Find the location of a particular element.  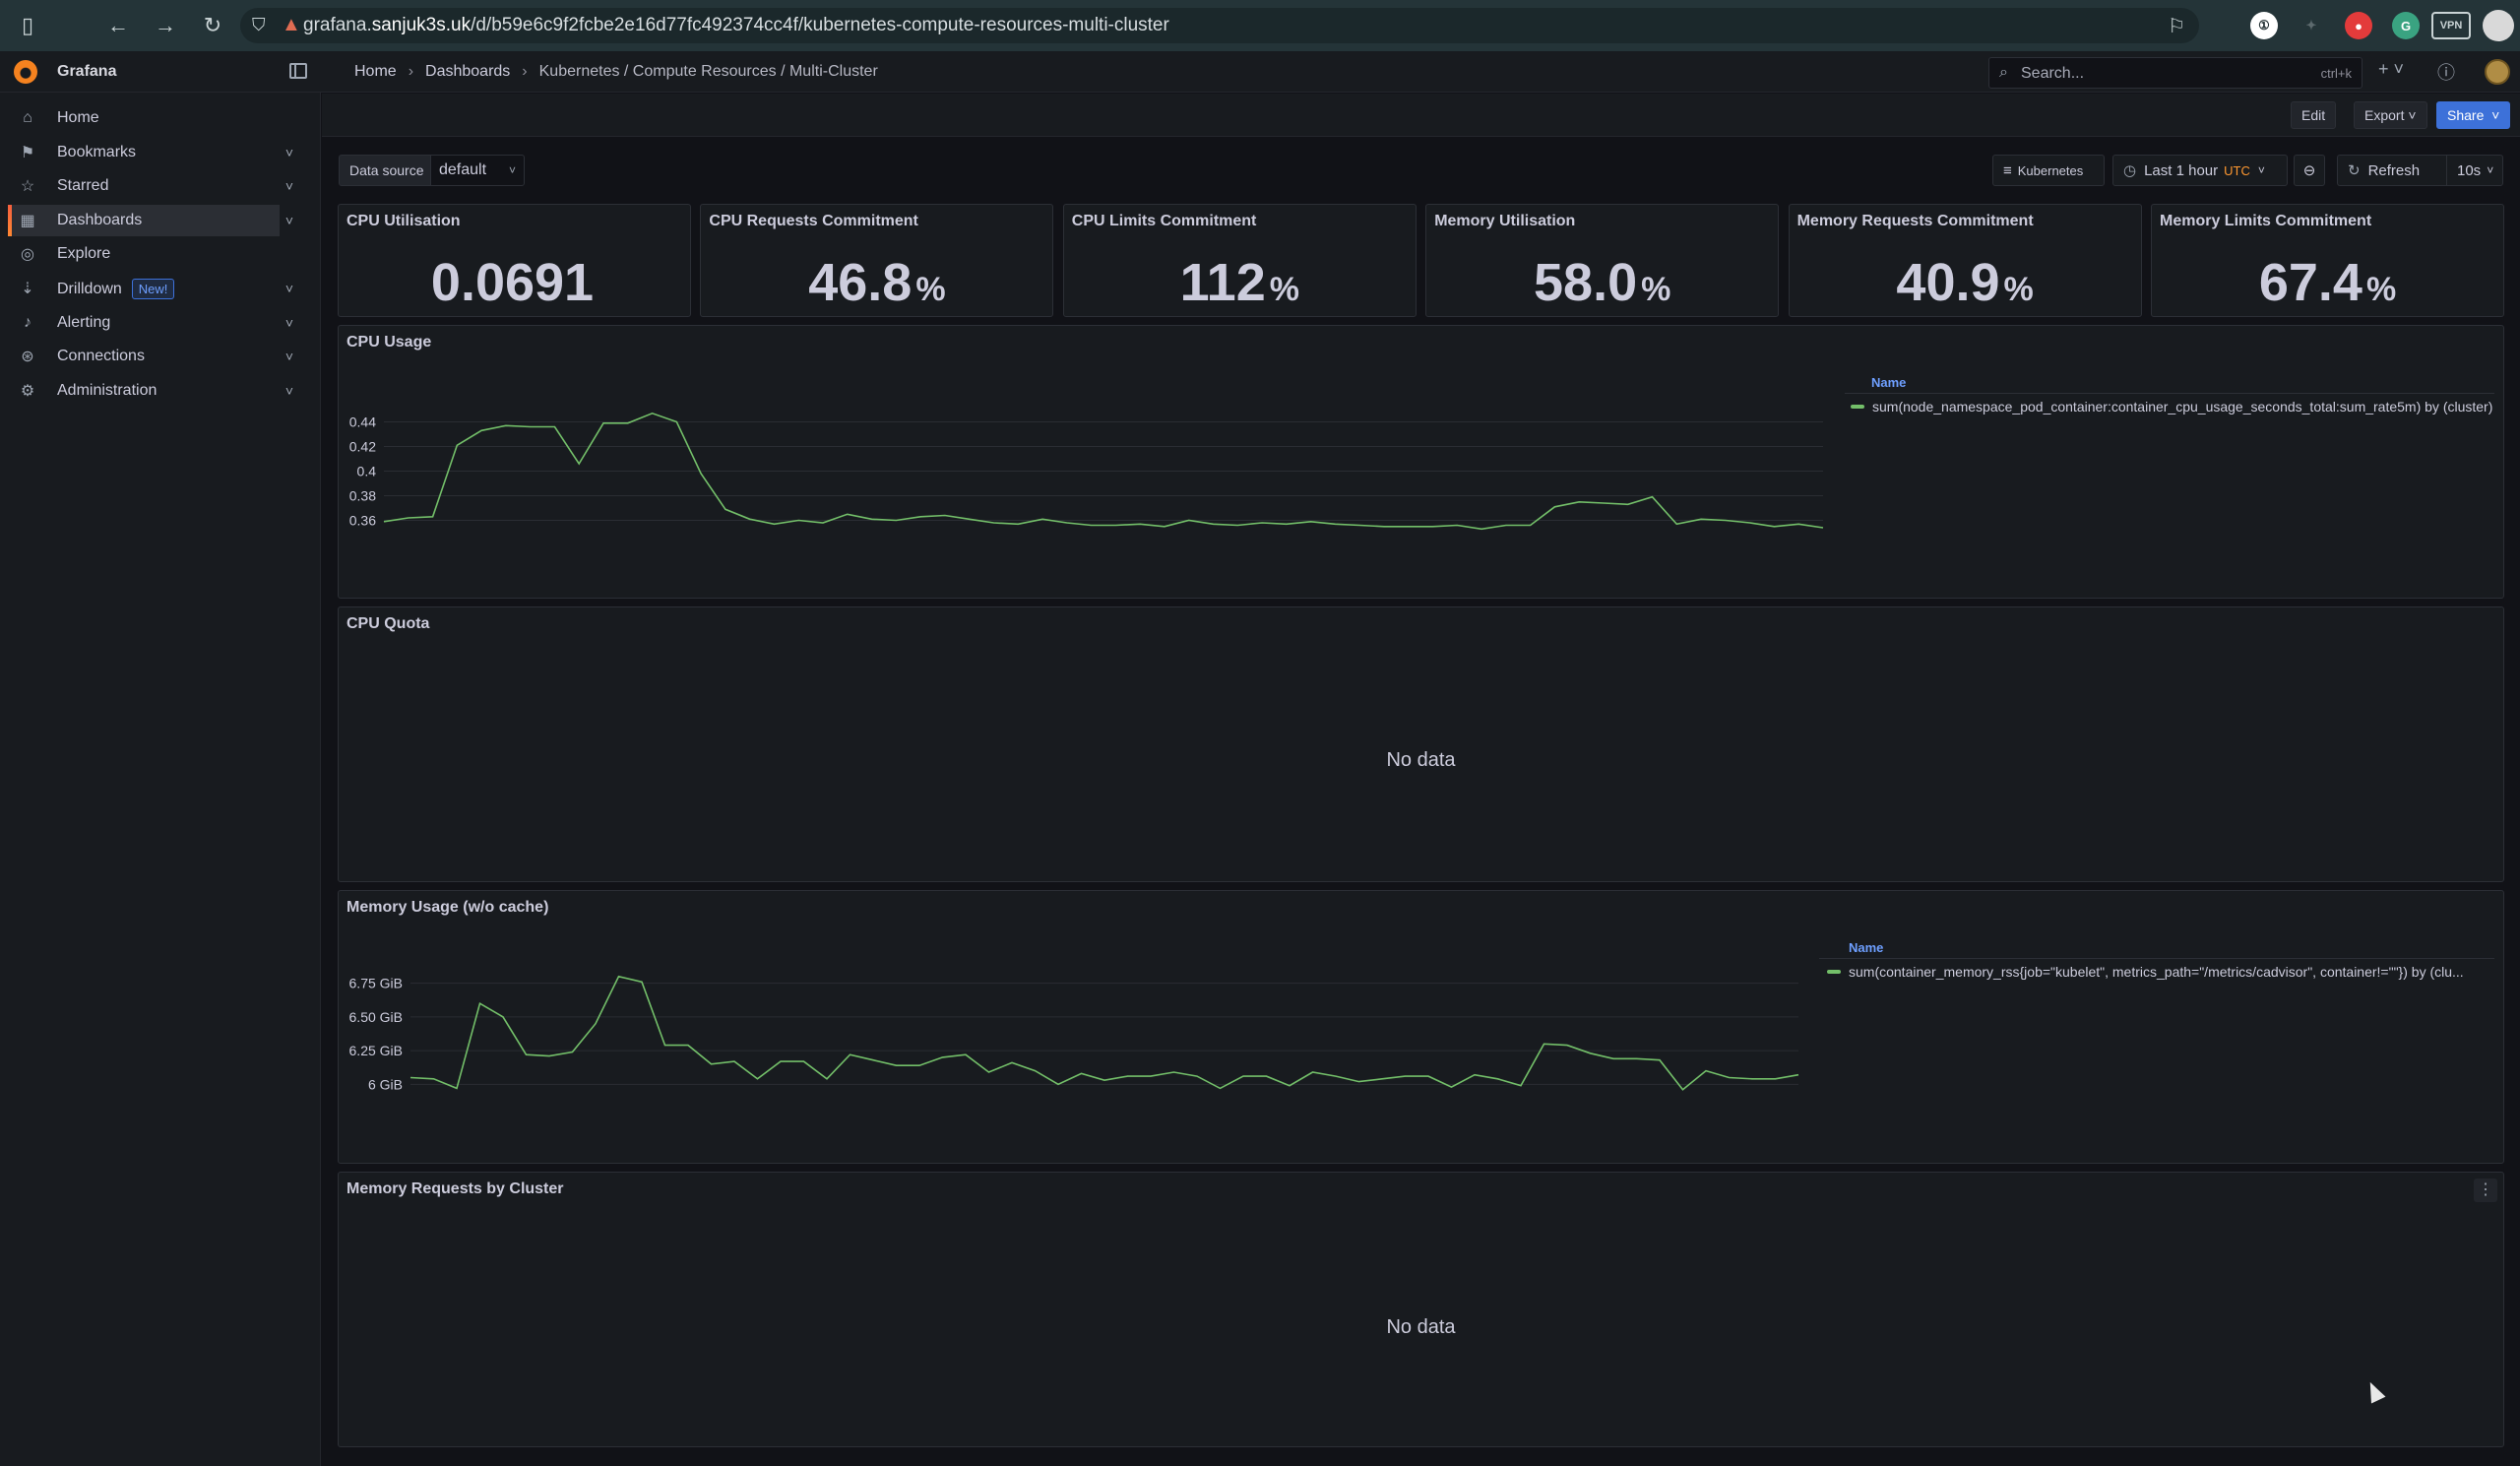

plus-icon: + ˅ is located at coordinates (2391, 69).